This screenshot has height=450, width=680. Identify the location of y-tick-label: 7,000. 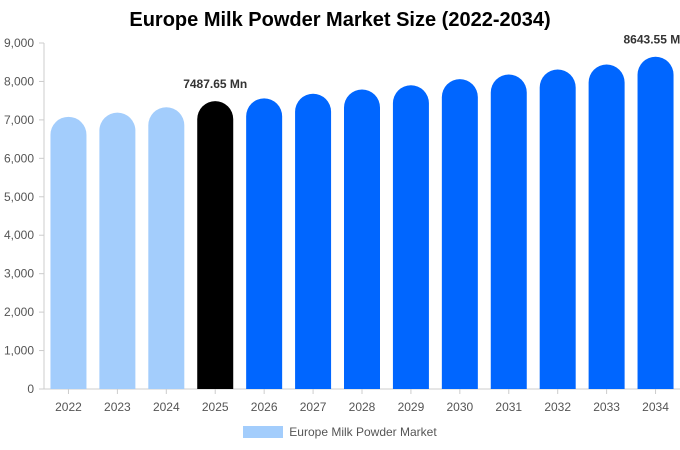
(19, 120).